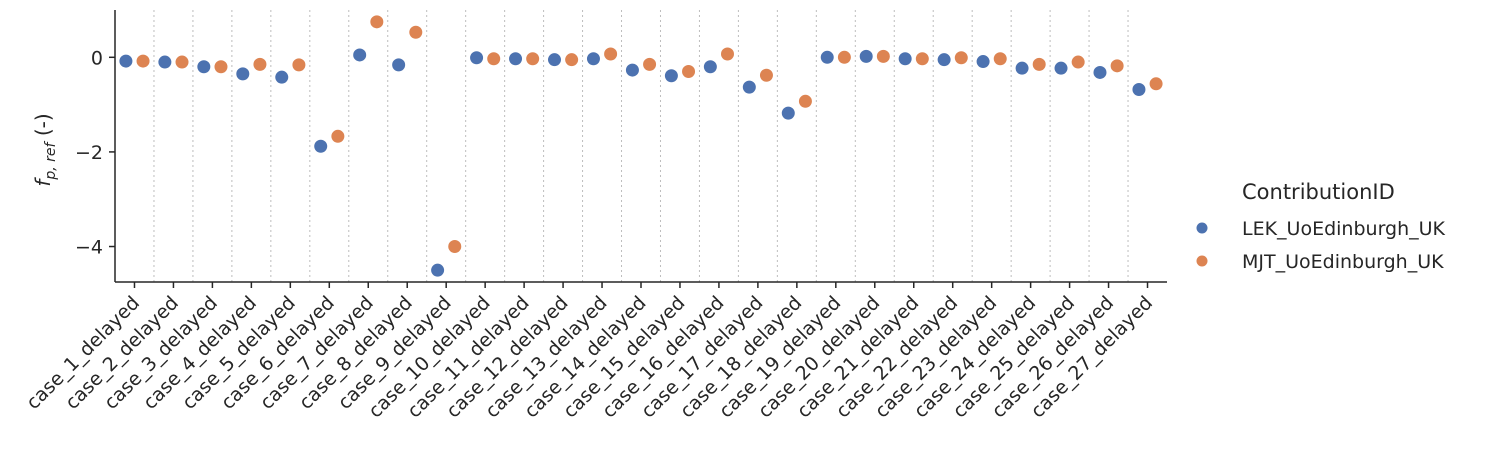 This screenshot has height=454, width=1507. Describe the element at coordinates (45, 149) in the screenshot. I see `y-axis-title: fp, ref (-)` at that location.